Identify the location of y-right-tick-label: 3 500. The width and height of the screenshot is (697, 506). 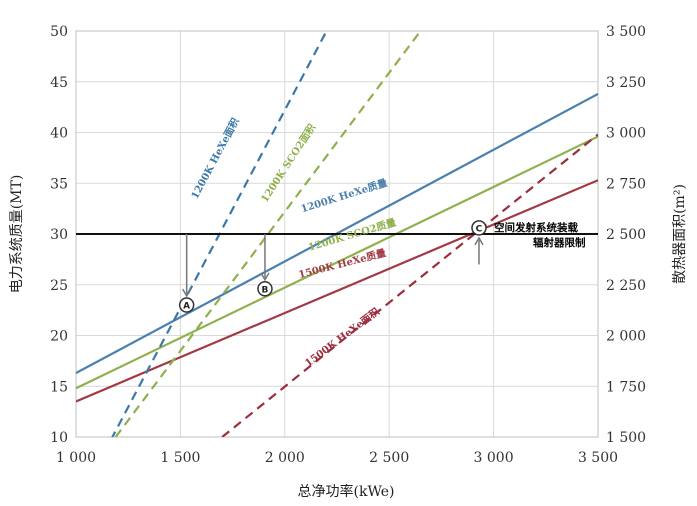
(626, 32).